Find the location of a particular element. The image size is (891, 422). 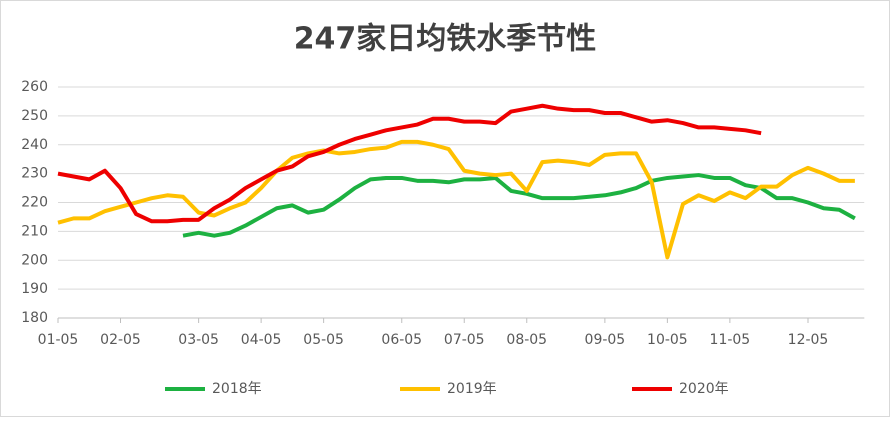

y-tick-label: 250 is located at coordinates (34, 116).